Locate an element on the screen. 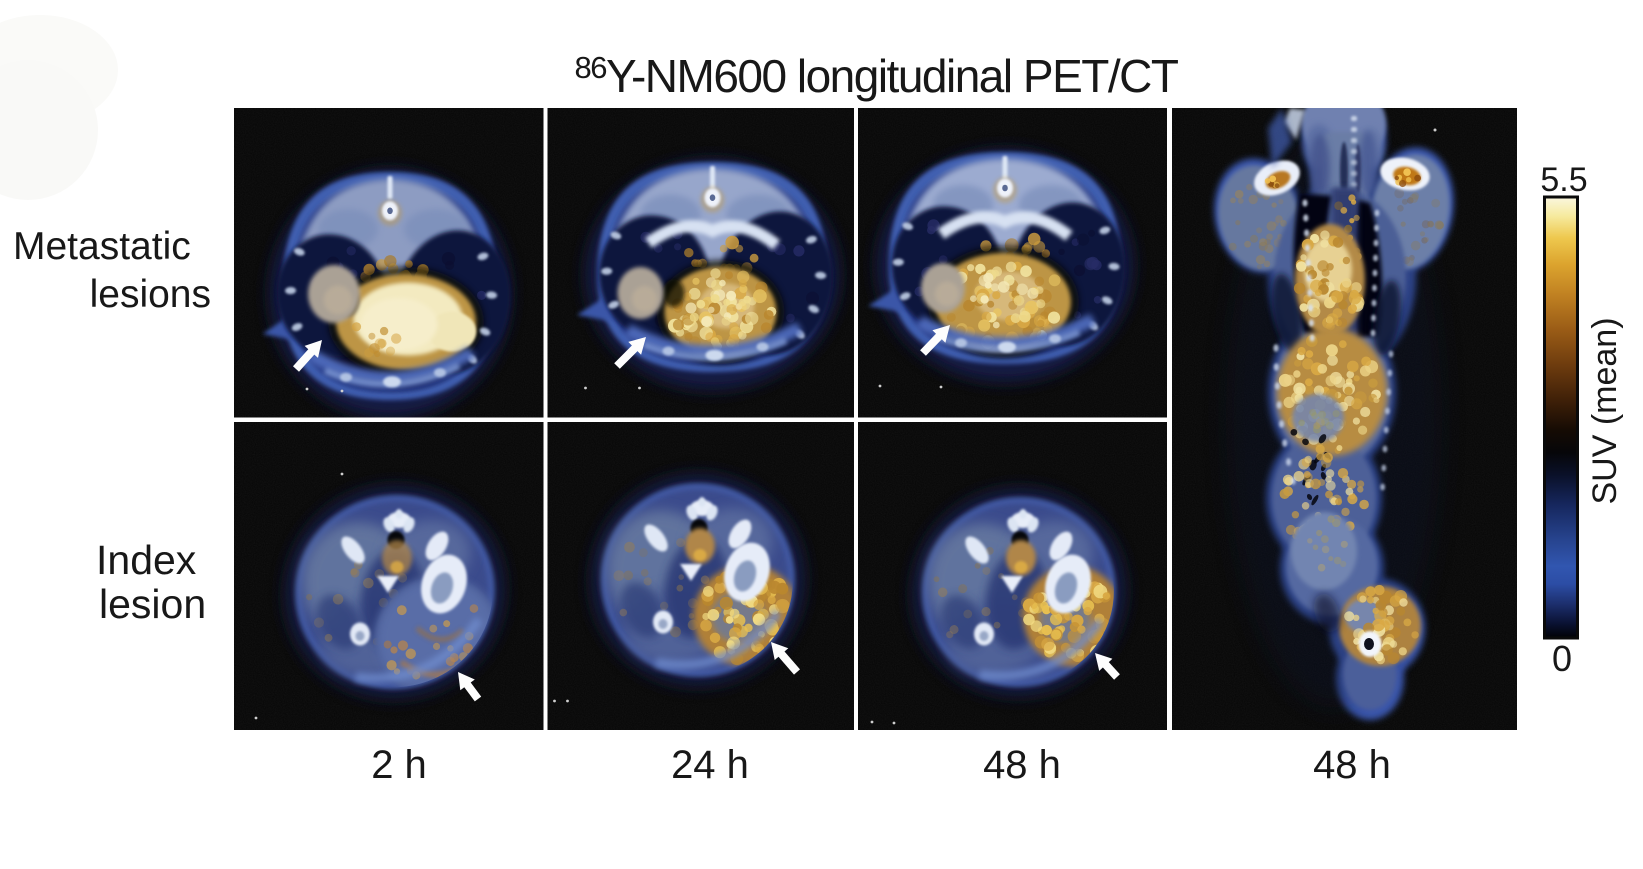 Image resolution: width=1643 pixels, height=869 pixels. svg-text: Metastatic is located at coordinates (102, 246).